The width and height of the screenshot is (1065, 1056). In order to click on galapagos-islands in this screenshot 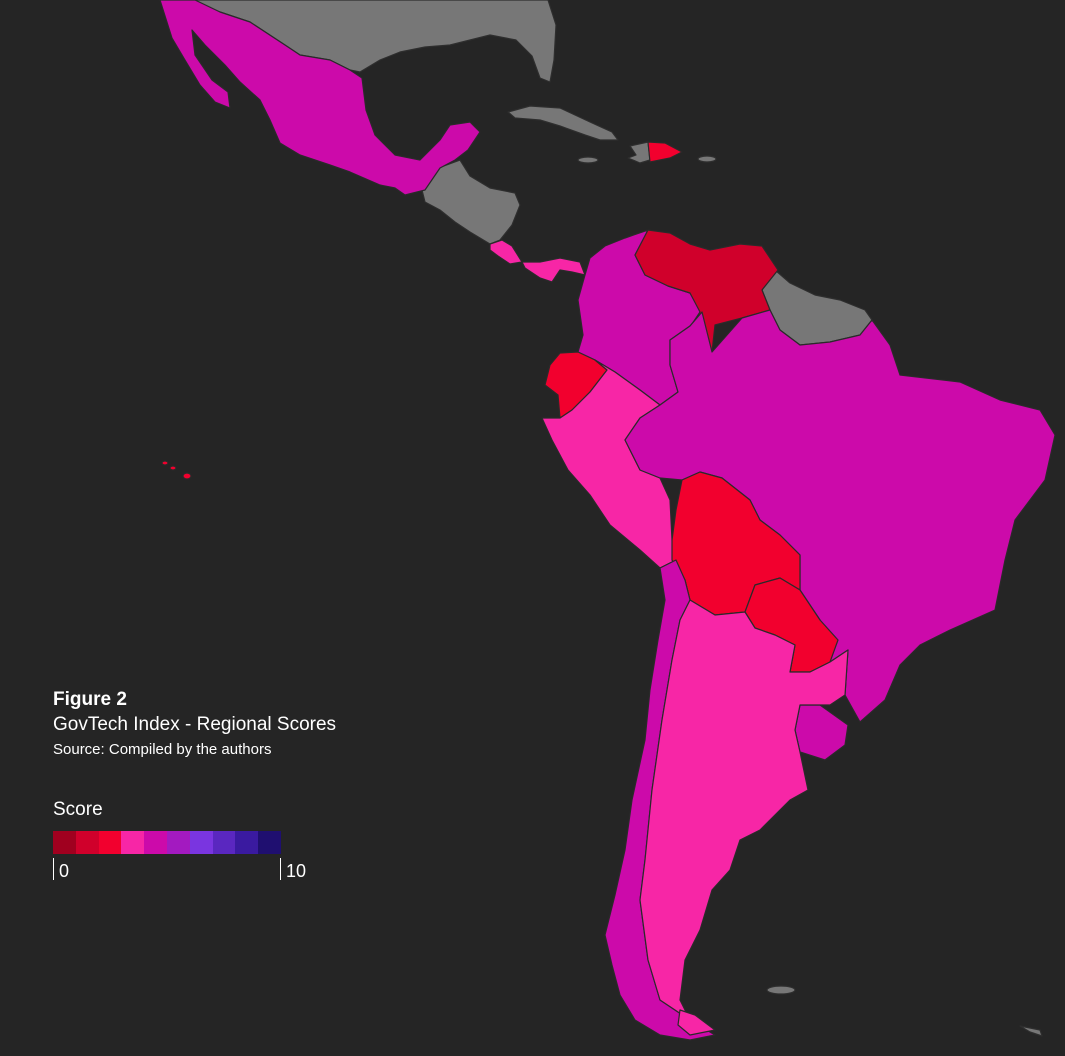, I will do `click(176, 470)`.